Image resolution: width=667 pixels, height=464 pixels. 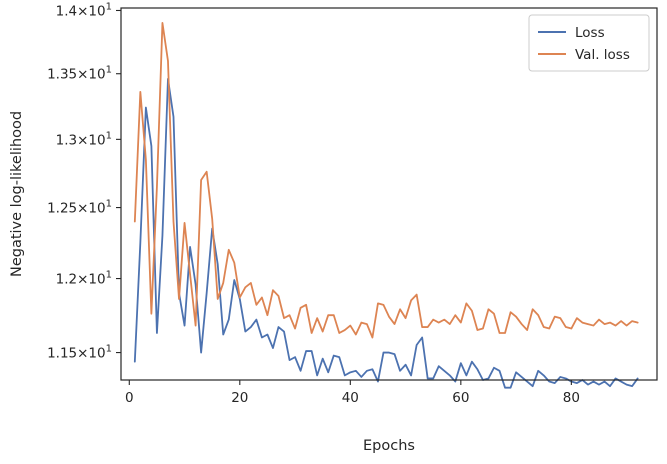 I want to click on y-tick-label: 1.2×10¹, so click(x=84, y=279).